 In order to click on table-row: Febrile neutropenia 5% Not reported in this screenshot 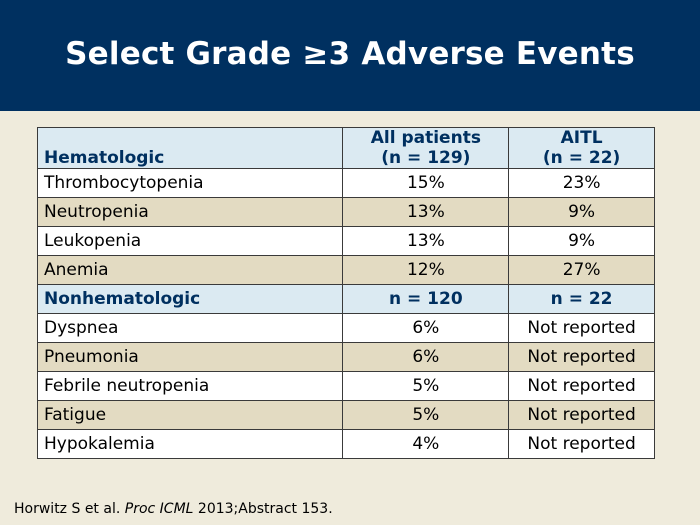, I will do `click(345, 386)`.